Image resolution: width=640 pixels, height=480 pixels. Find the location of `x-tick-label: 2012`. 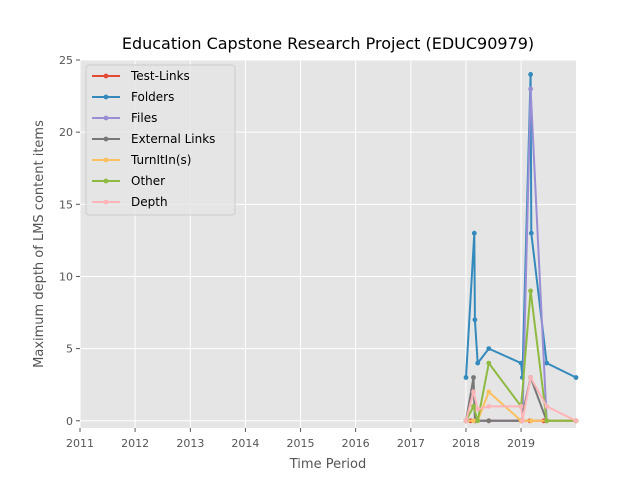

x-tick-label: 2012 is located at coordinates (135, 443).